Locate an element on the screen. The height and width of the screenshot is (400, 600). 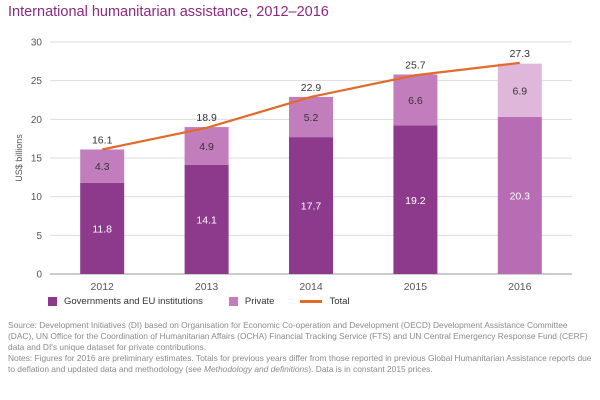
data-label-private: 6.9 is located at coordinates (519, 91).